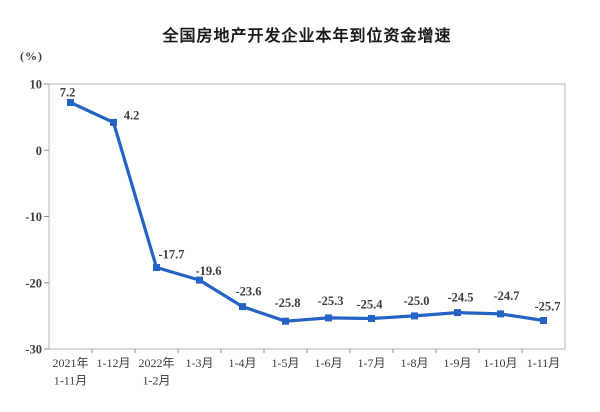  I want to click on data-point-label: -24.5, so click(460, 298).